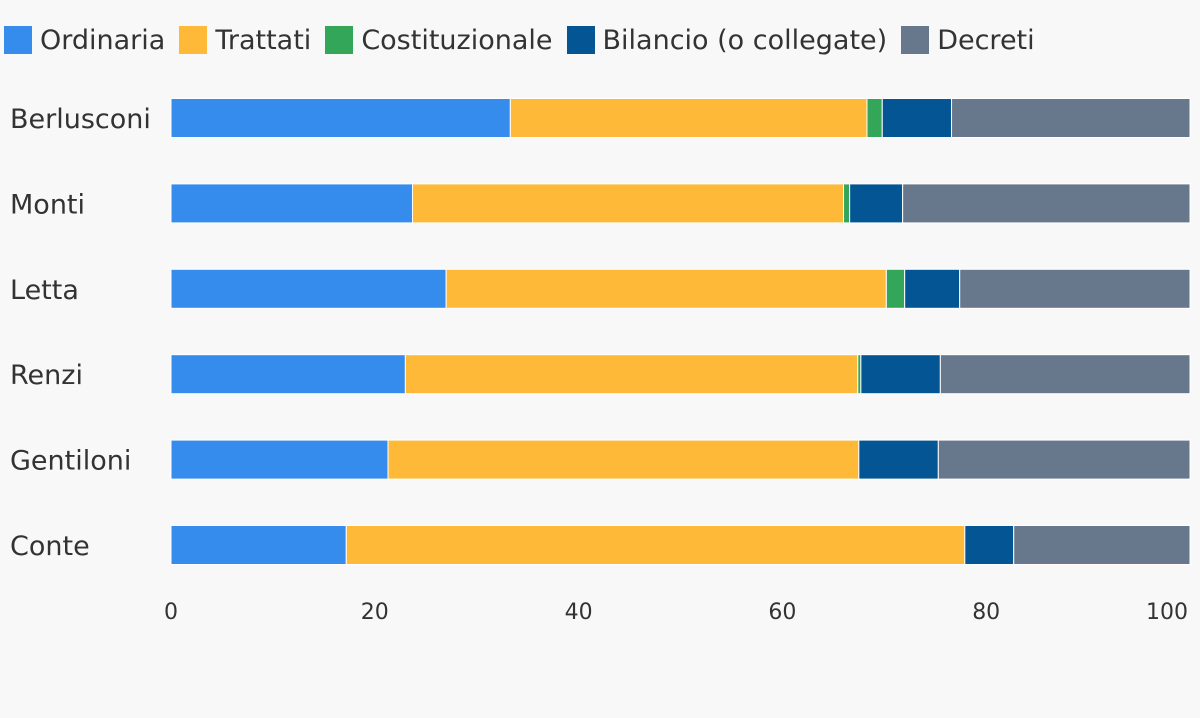 The image size is (1200, 718). What do you see at coordinates (932, 288) in the screenshot?
I see `bar-letta-bilancio-o-collegate` at bounding box center [932, 288].